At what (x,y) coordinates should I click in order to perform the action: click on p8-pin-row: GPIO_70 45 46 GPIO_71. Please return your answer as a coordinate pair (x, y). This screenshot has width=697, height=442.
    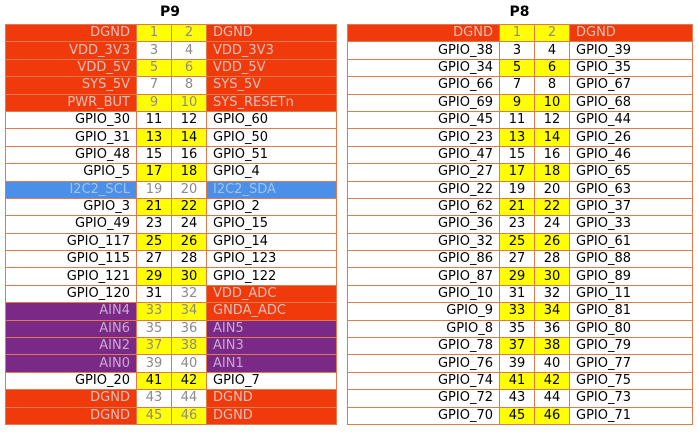
    Looking at the image, I should click on (520, 415).